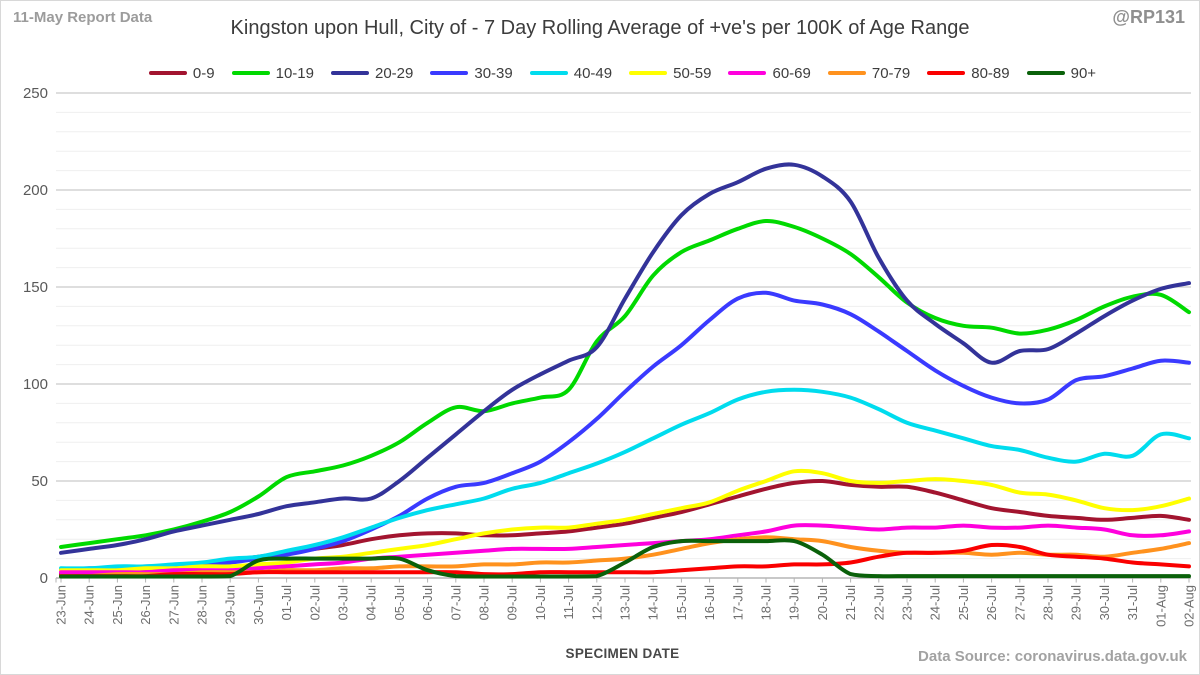 The image size is (1200, 675). Describe the element at coordinates (294, 73) in the screenshot. I see `legend-label: 10-19` at that location.